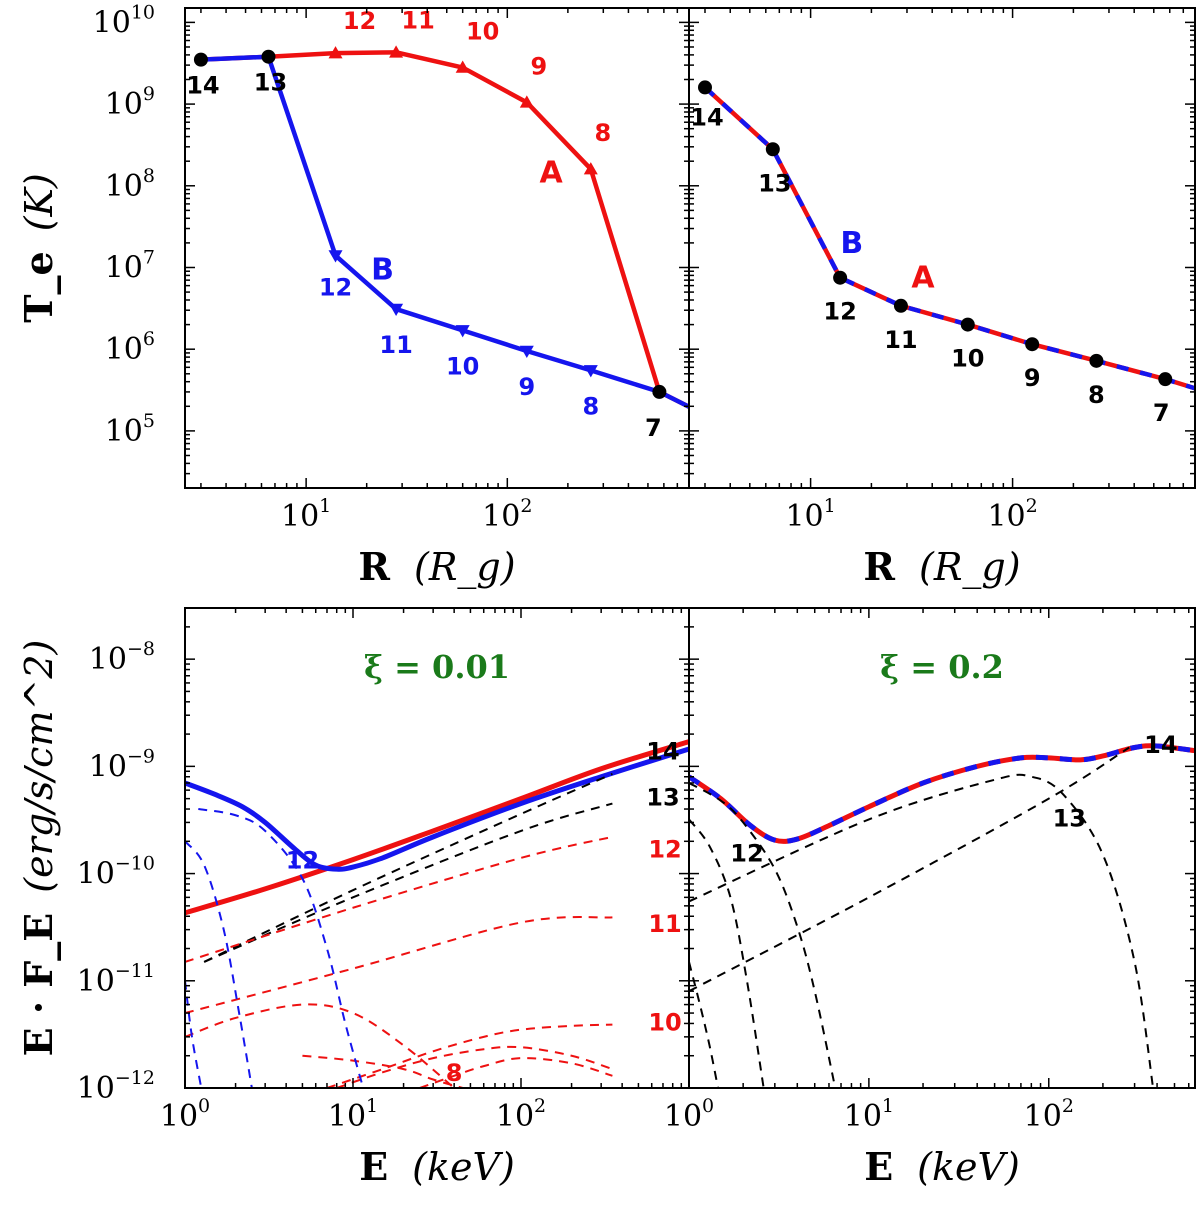  What do you see at coordinates (135, 971) in the screenshot?
I see `tick-exponent: −11` at bounding box center [135, 971].